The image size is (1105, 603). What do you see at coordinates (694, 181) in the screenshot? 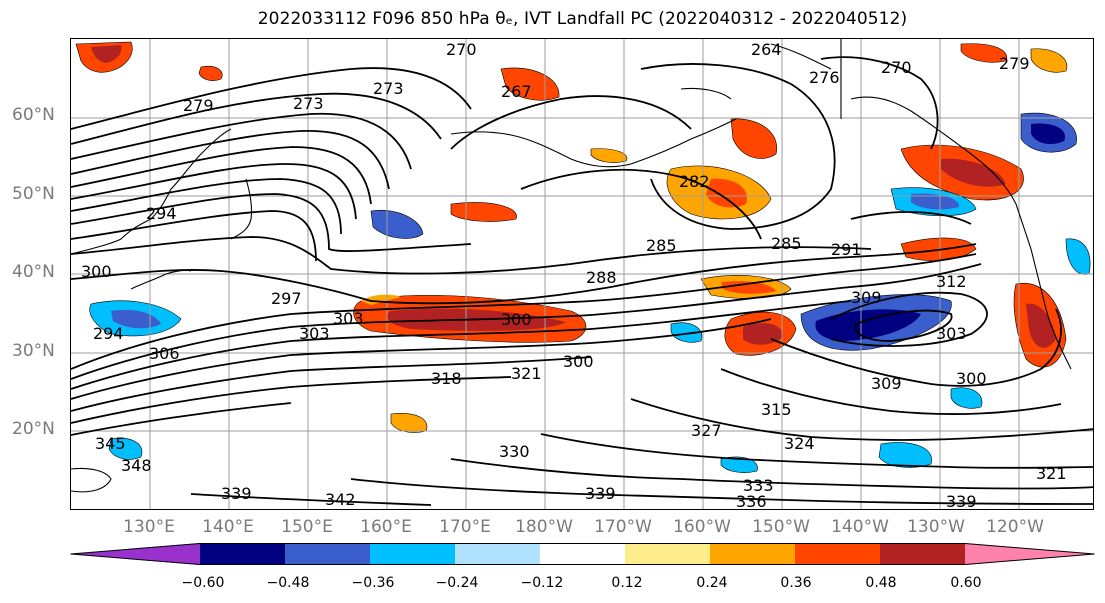
I see `contour-label: 282` at bounding box center [694, 181].